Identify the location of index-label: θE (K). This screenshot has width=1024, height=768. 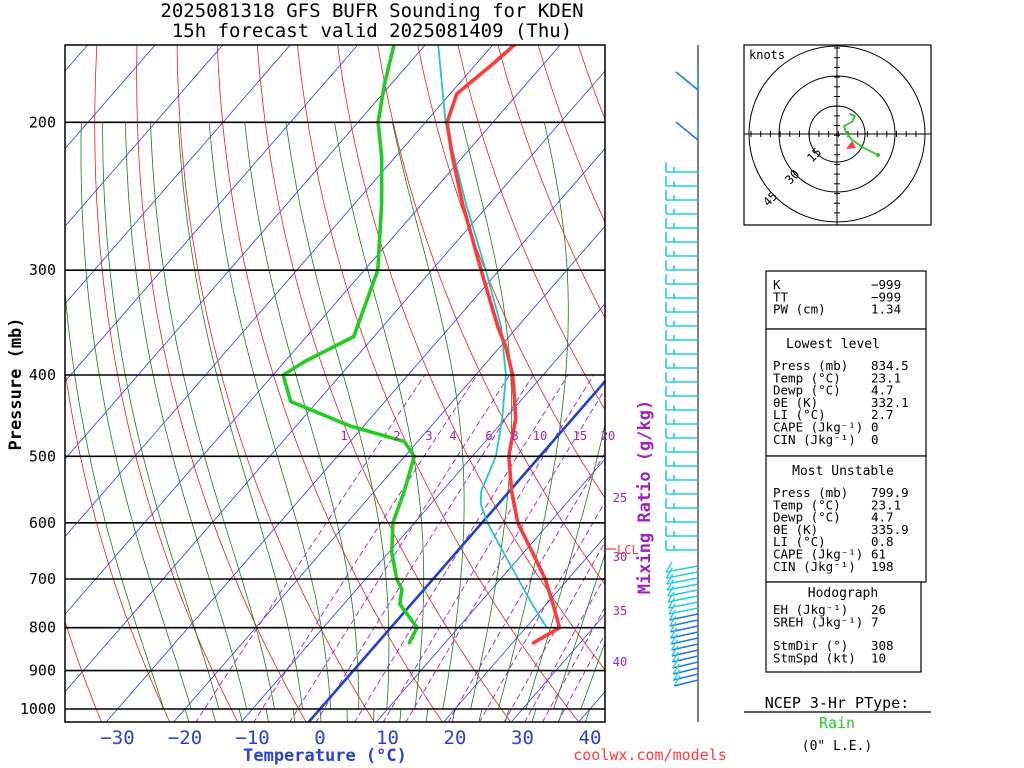
(795, 529).